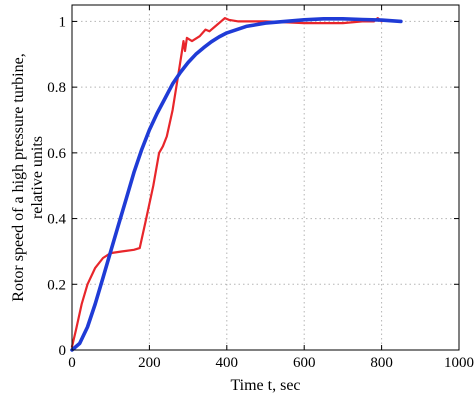 This screenshot has width=474, height=401. I want to click on x-tick-label: 1000, so click(459, 363).